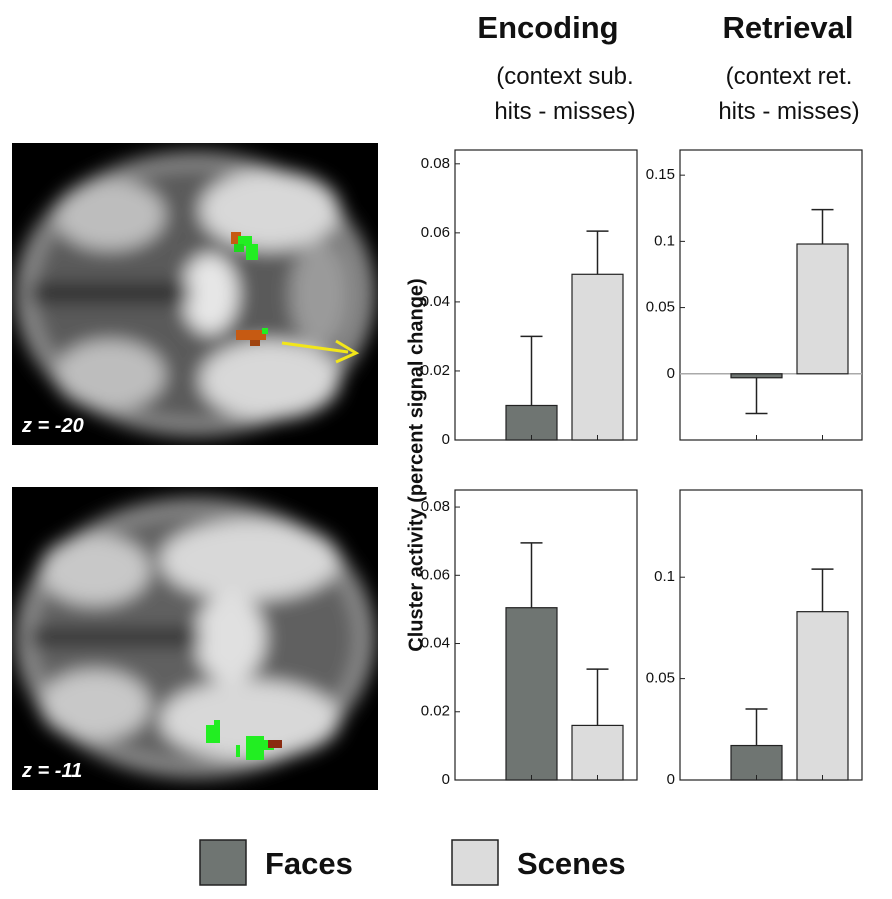 The height and width of the screenshot is (899, 892). What do you see at coordinates (571, 863) in the screenshot?
I see `legend-label: Scenes` at bounding box center [571, 863].